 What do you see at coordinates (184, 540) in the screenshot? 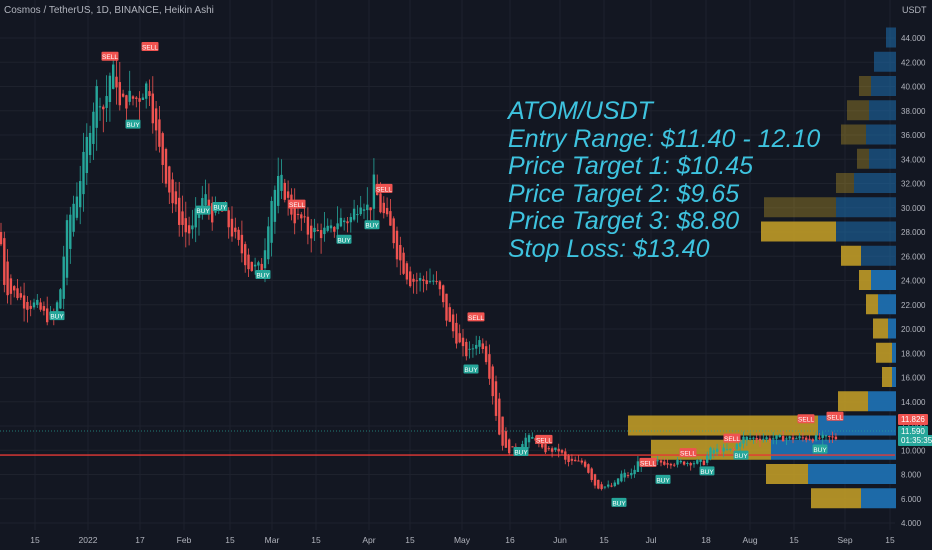
I see `x-tick-label: Feb` at bounding box center [184, 540].